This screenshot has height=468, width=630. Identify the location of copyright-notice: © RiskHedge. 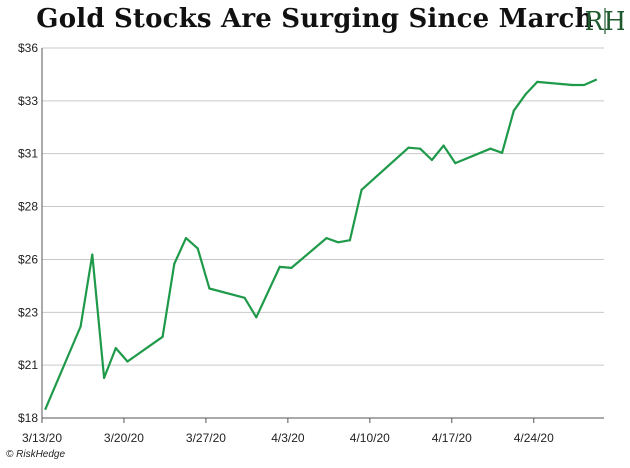
(36, 454).